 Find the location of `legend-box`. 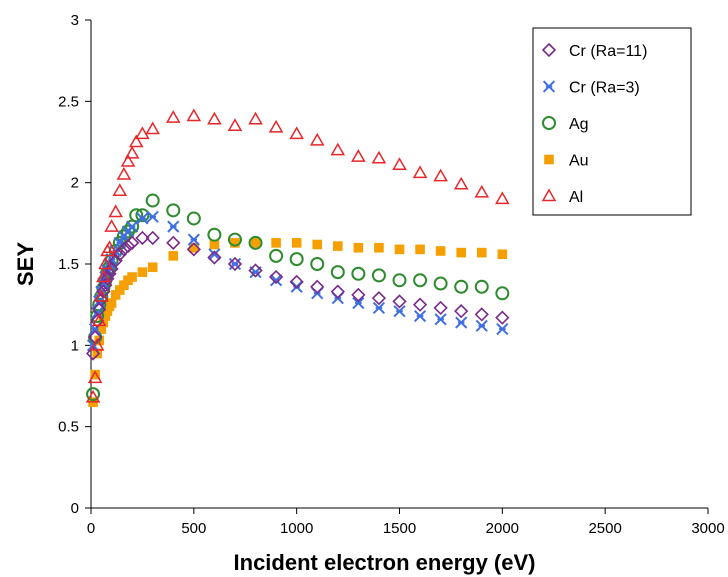

legend-box is located at coordinates (612, 121).